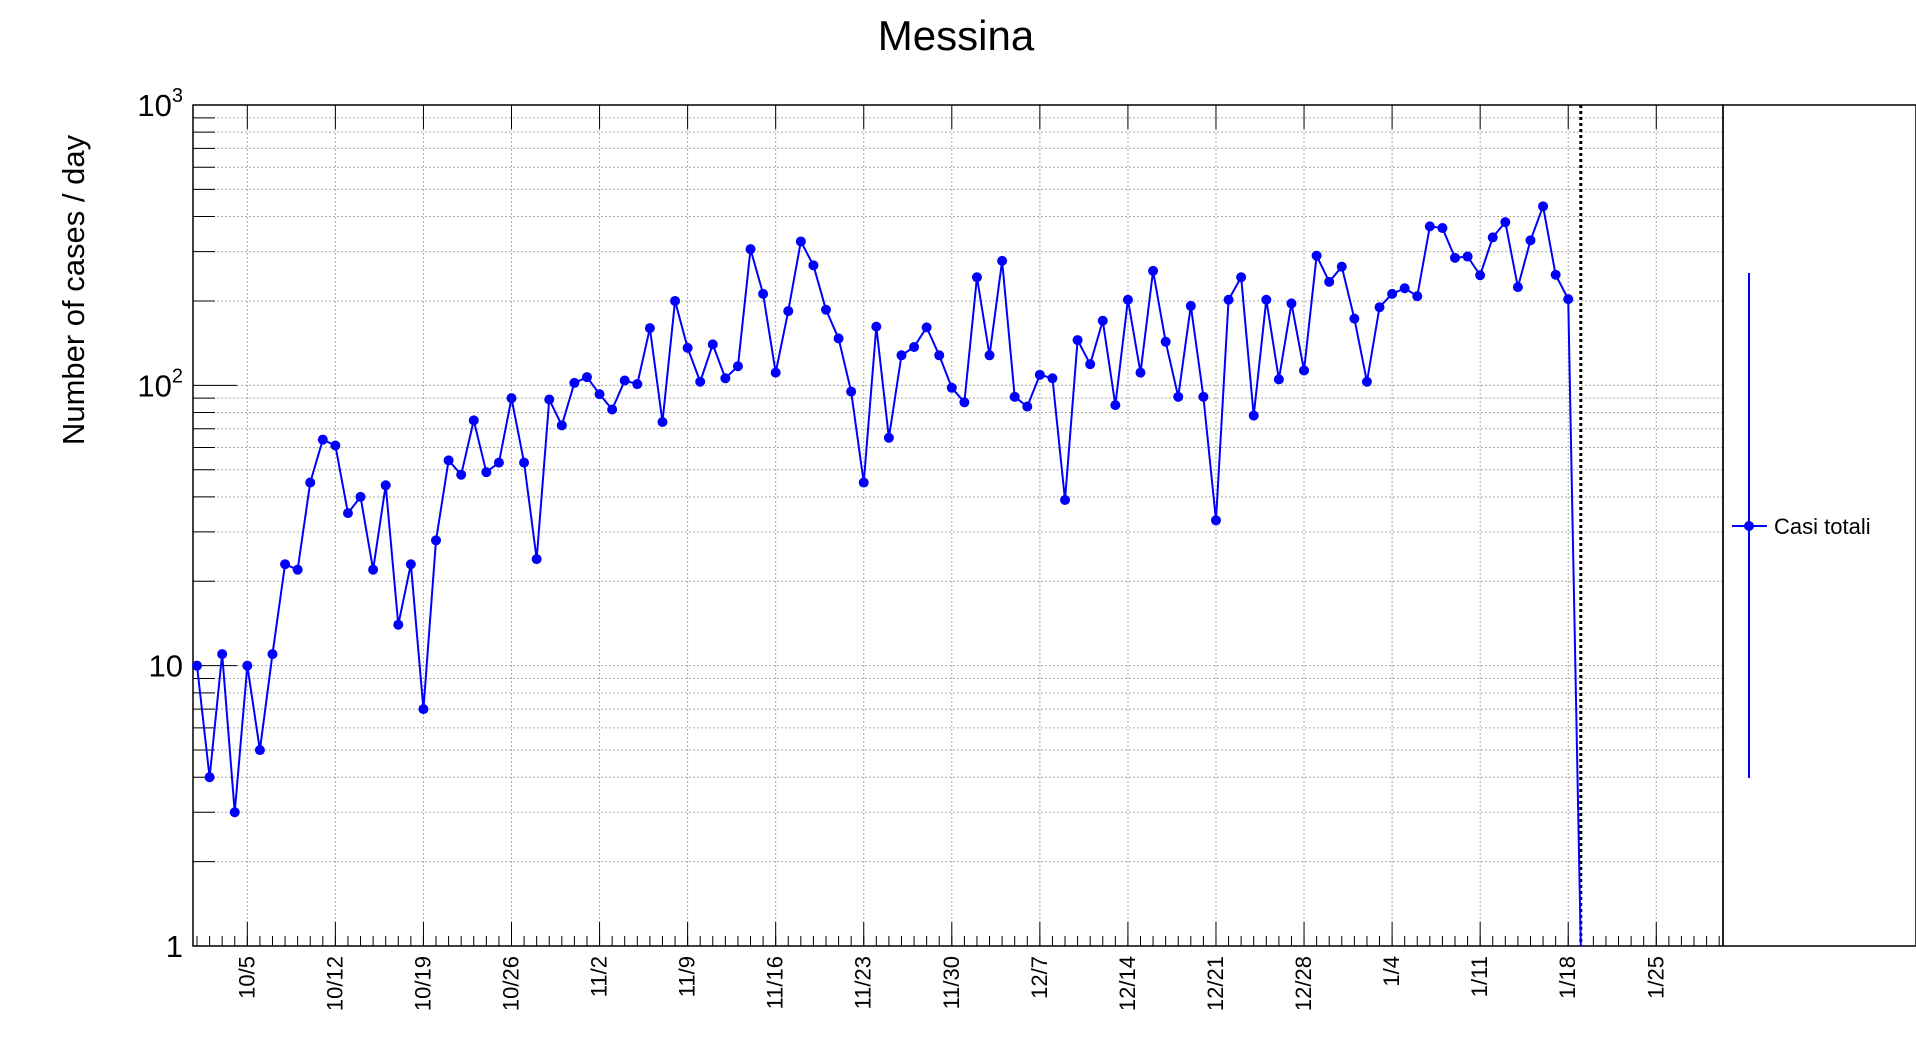 Image resolution: width=1916 pixels, height=1052 pixels. What do you see at coordinates (1303, 983) in the screenshot?
I see `x-tick-label: 12/28` at bounding box center [1303, 983].